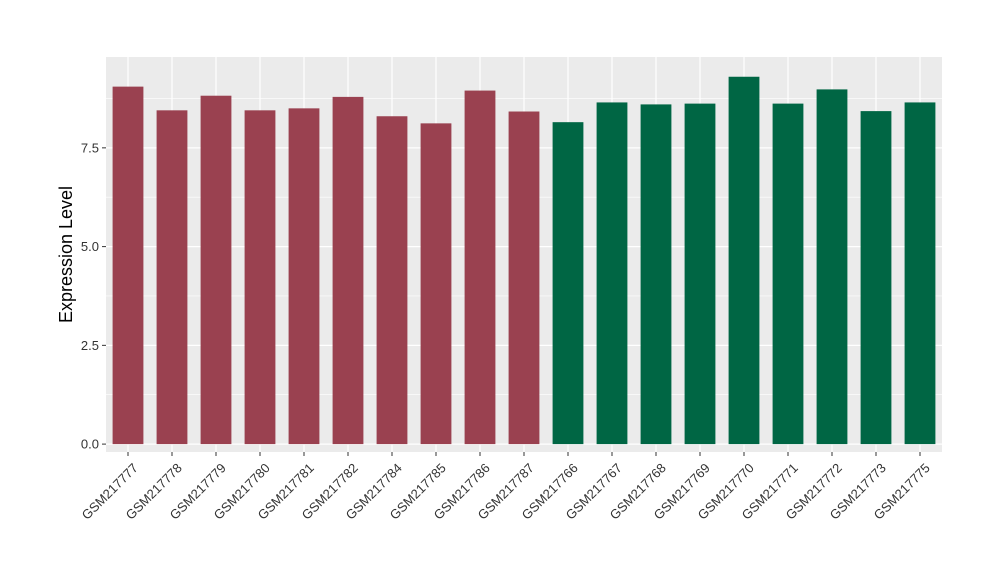 The image size is (1000, 580). I want to click on bar-GSM217767, so click(612, 273).